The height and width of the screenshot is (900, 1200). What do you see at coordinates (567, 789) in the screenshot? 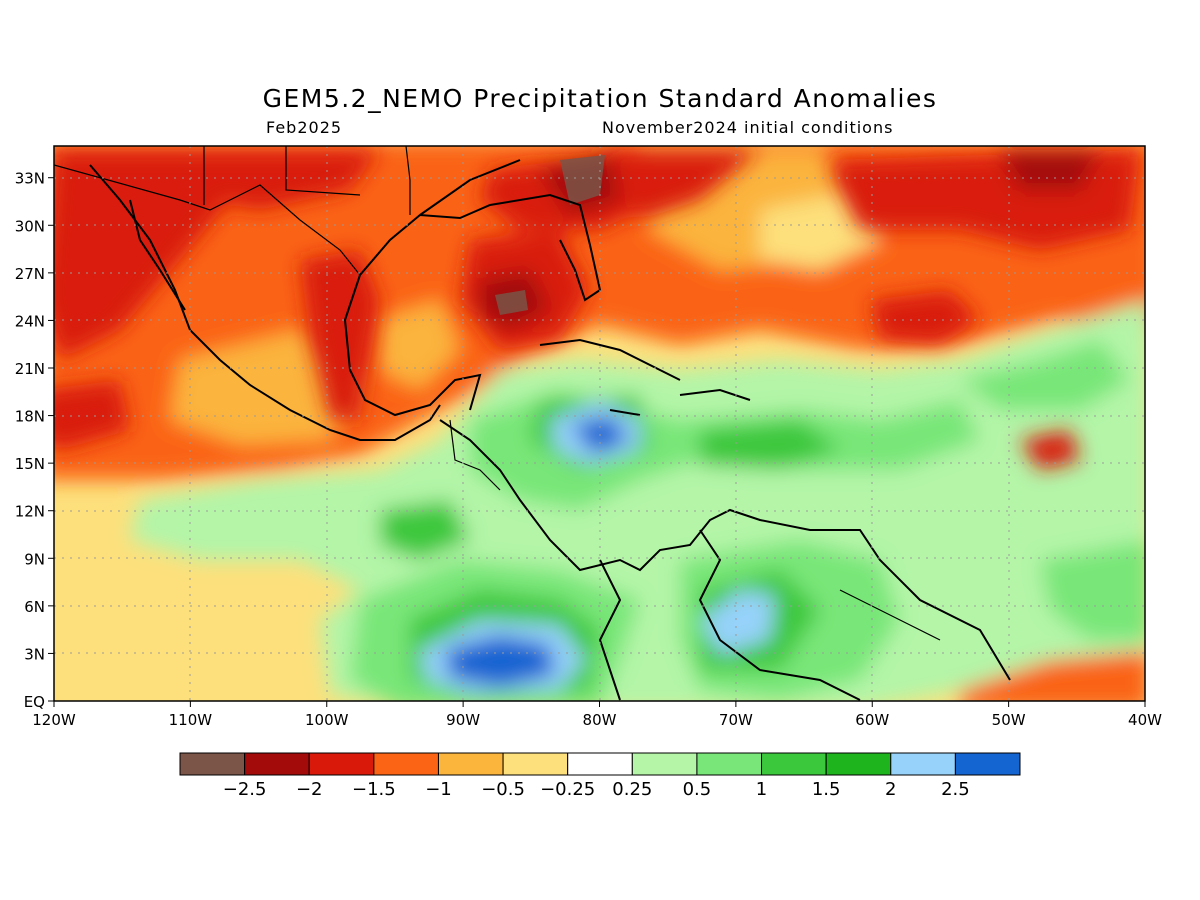
I see `colorbar-label: −0.25` at bounding box center [567, 789].